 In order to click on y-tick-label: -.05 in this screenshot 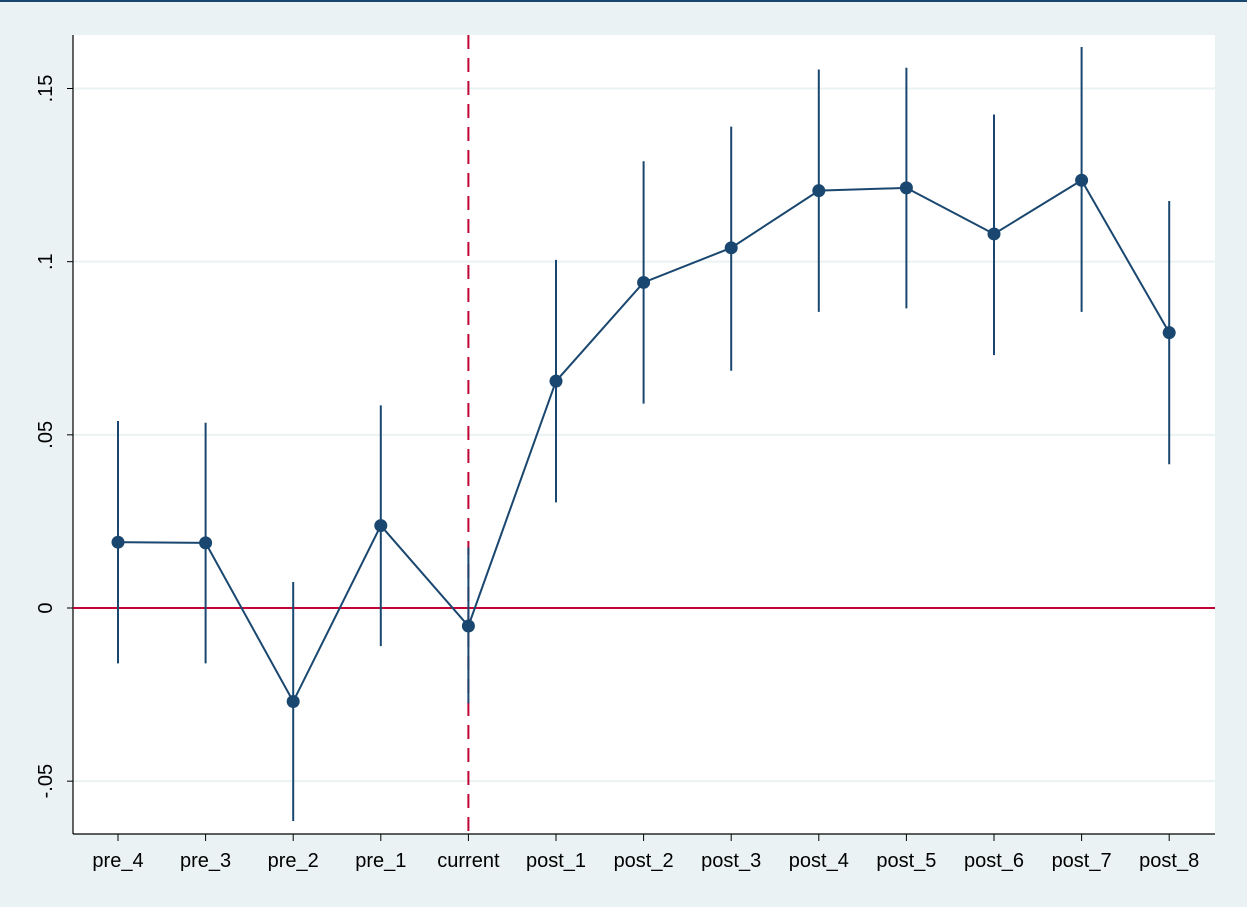, I will do `click(46, 781)`.